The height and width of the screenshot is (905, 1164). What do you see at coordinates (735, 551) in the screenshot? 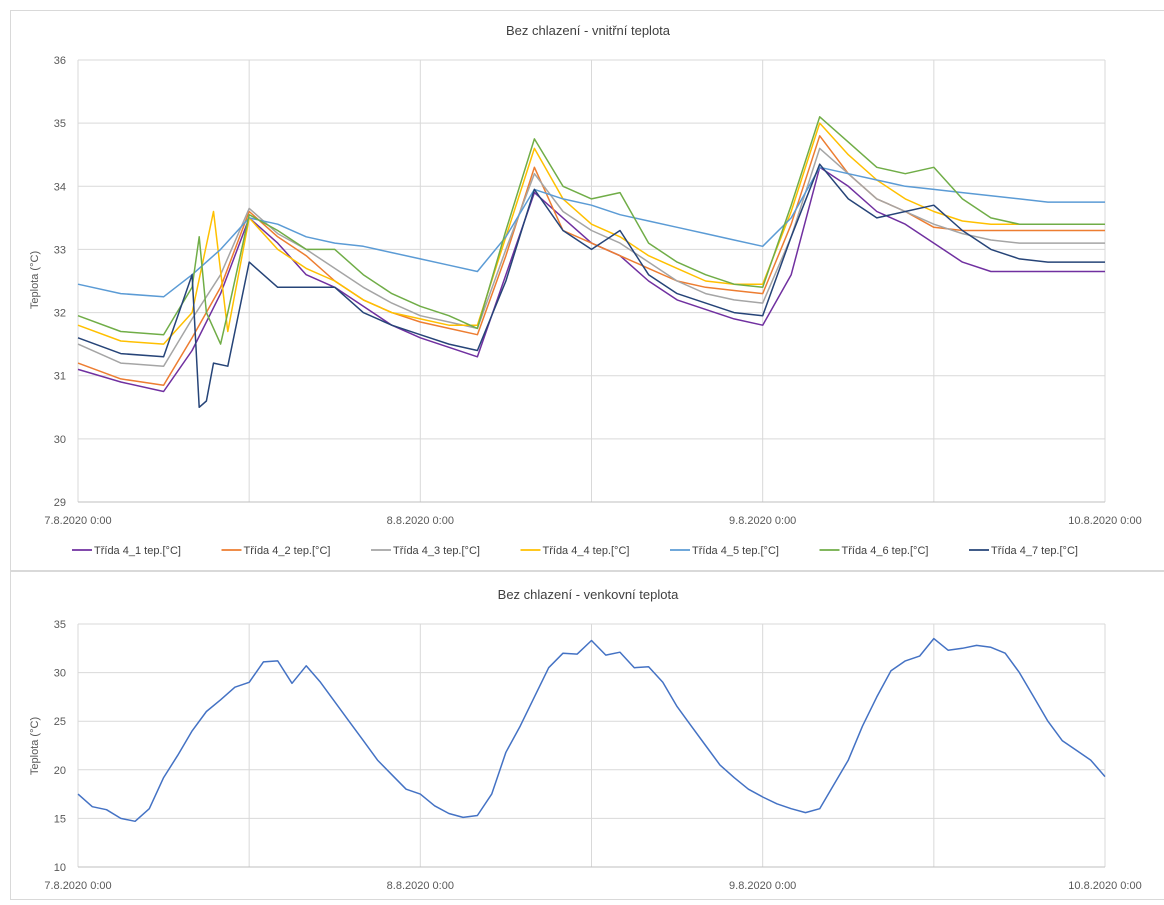
I see `legend-label: Třída 4_5 tep.[°C]` at bounding box center [735, 551].